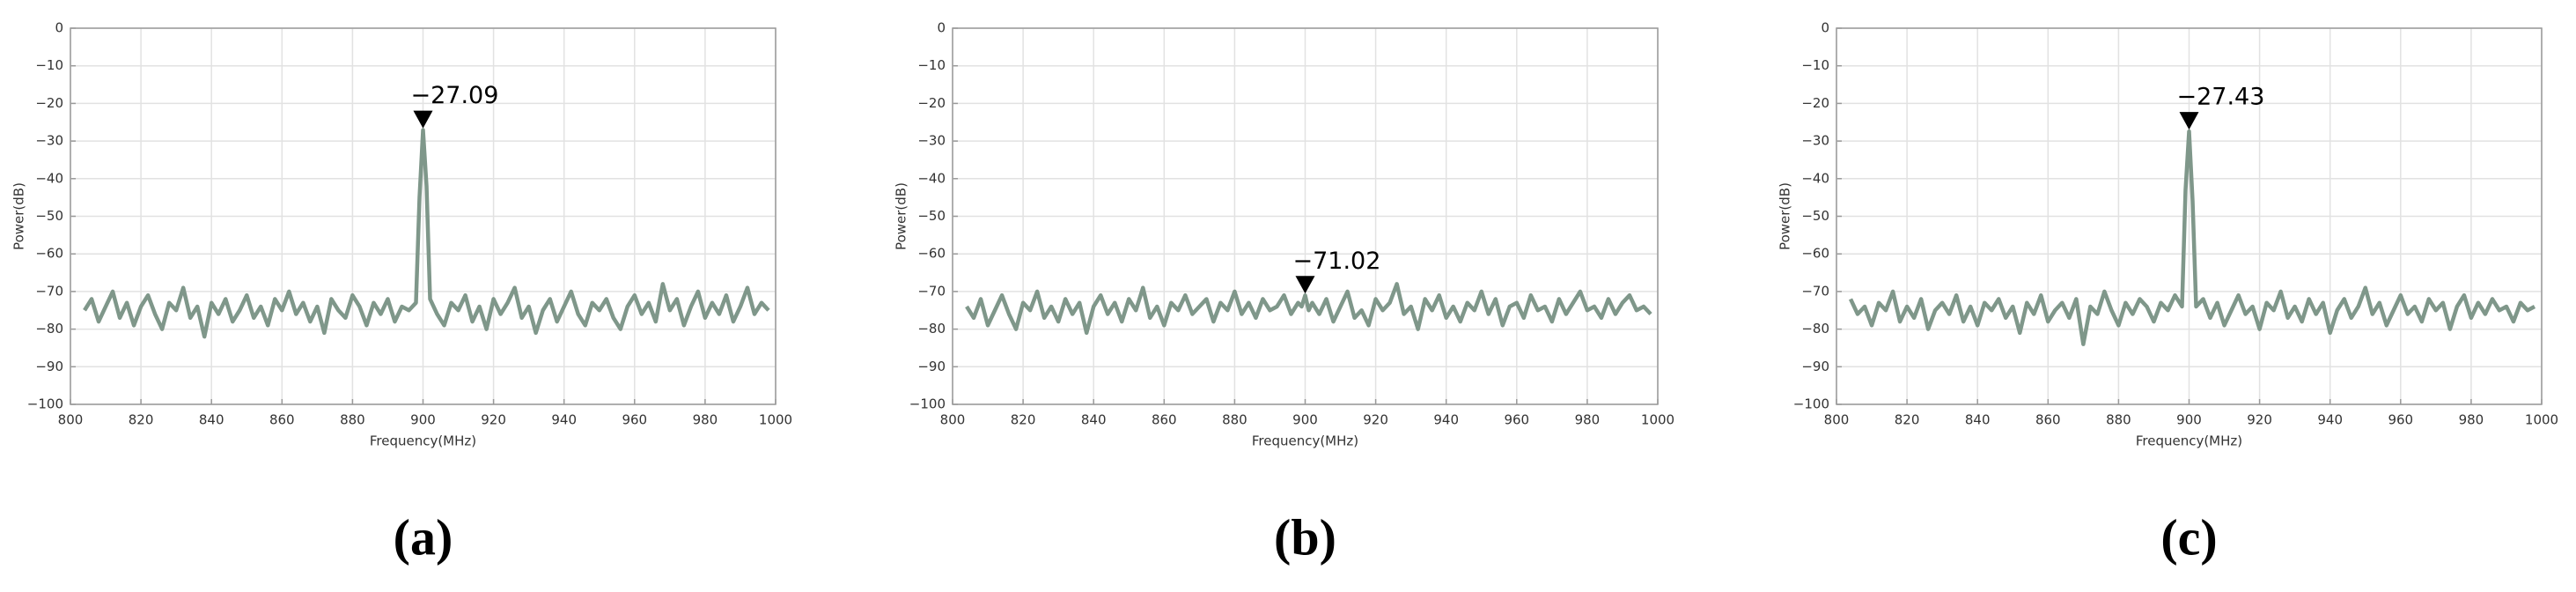  What do you see at coordinates (424, 537) in the screenshot?
I see `caption: (a)` at bounding box center [424, 537].